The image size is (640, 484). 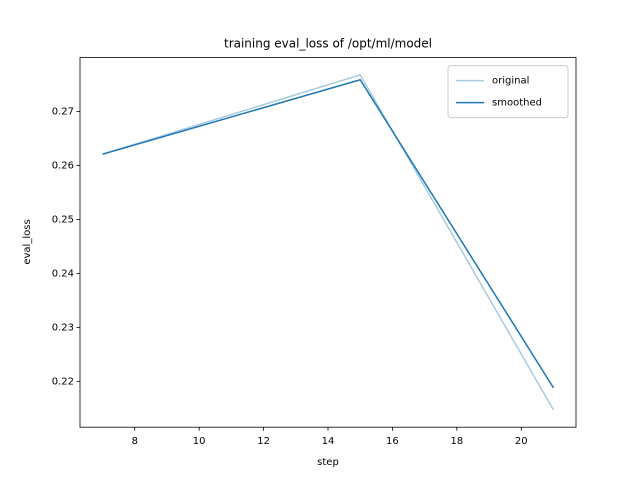 I want to click on x-tick-label: 20, so click(x=521, y=441).